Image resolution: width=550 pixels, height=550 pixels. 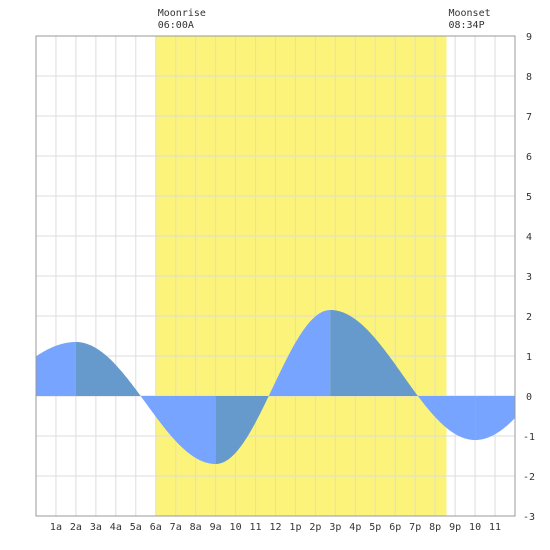 I want to click on moonset-label: Moonset, so click(x=469, y=13).